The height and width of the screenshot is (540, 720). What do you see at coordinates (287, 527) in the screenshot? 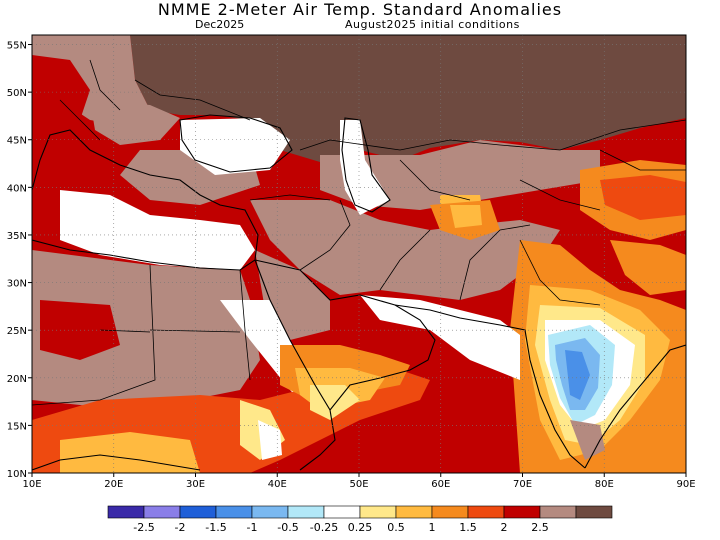
I see `colorbar-tick-label: -0.5` at bounding box center [287, 527].